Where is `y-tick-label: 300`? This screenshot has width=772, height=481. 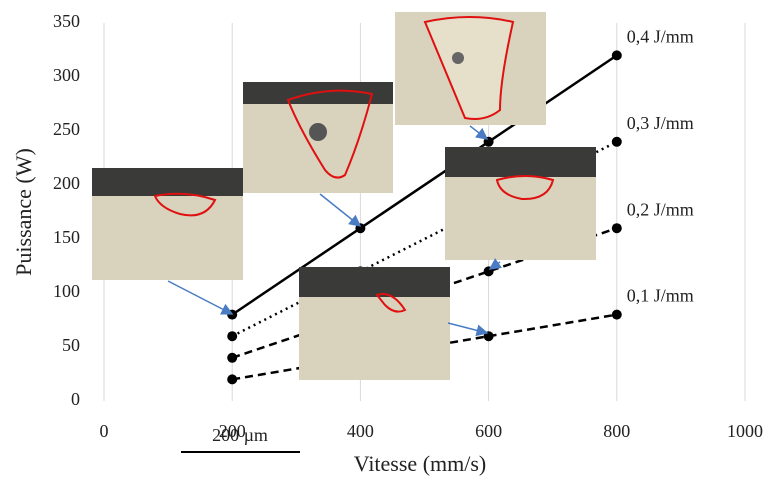
y-tick-label: 300 is located at coordinates (66, 75).